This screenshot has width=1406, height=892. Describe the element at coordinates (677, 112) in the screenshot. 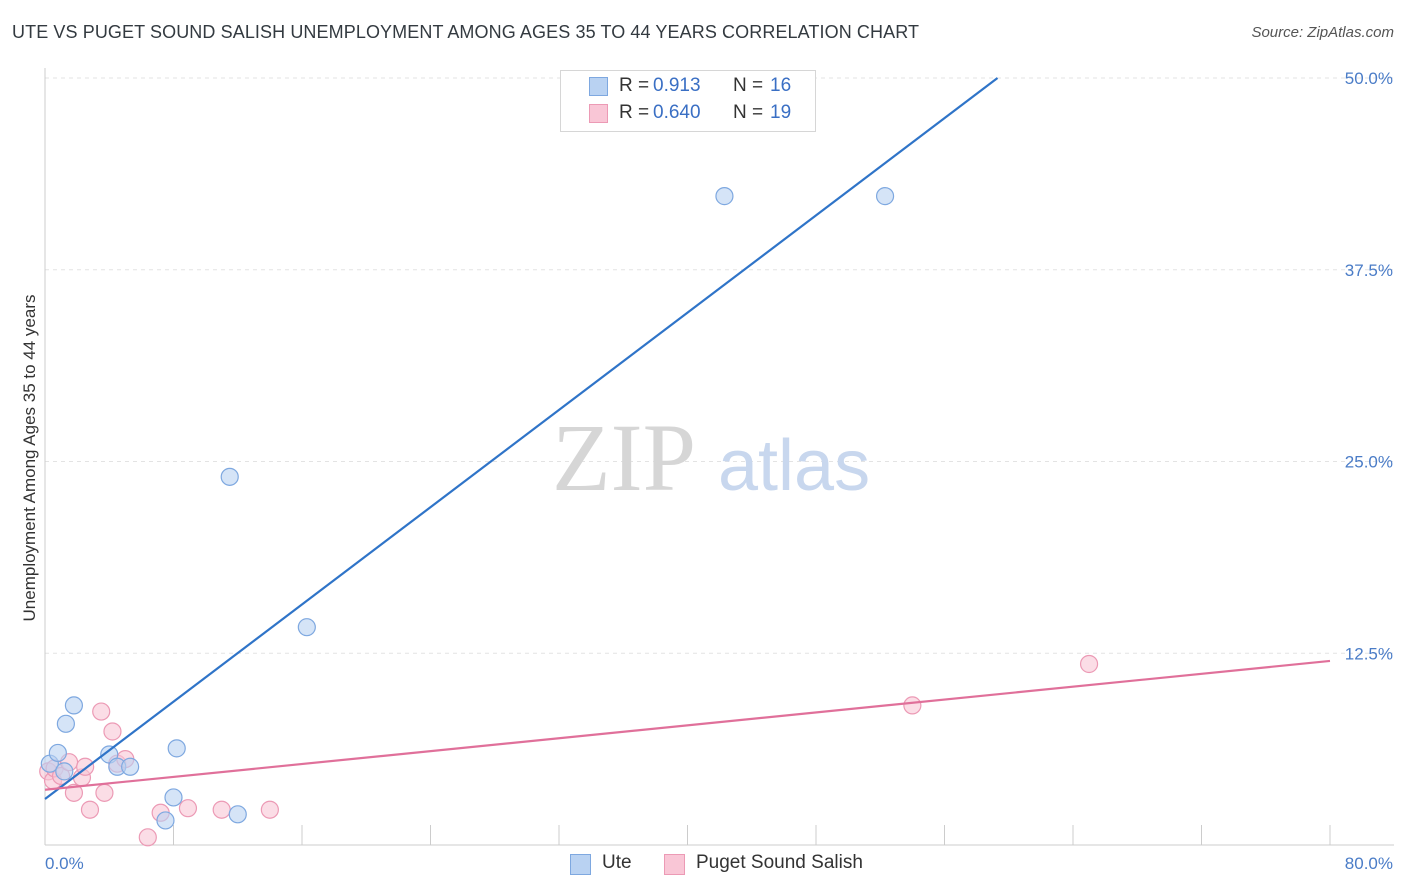

I see `r-value: 0.640` at that location.